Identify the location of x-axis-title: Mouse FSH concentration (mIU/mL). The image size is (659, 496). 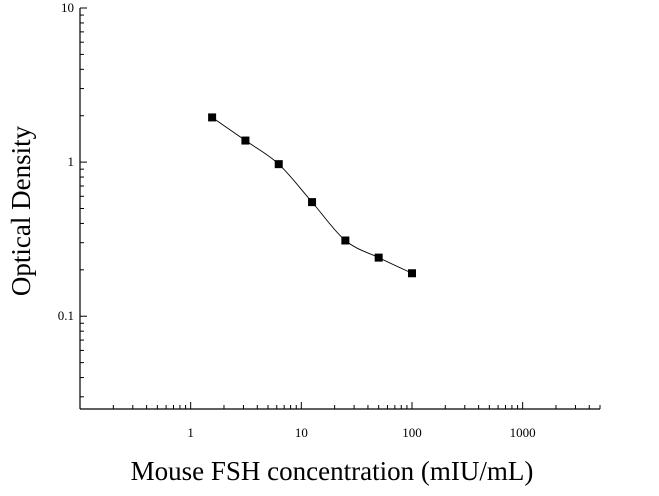
(332, 471).